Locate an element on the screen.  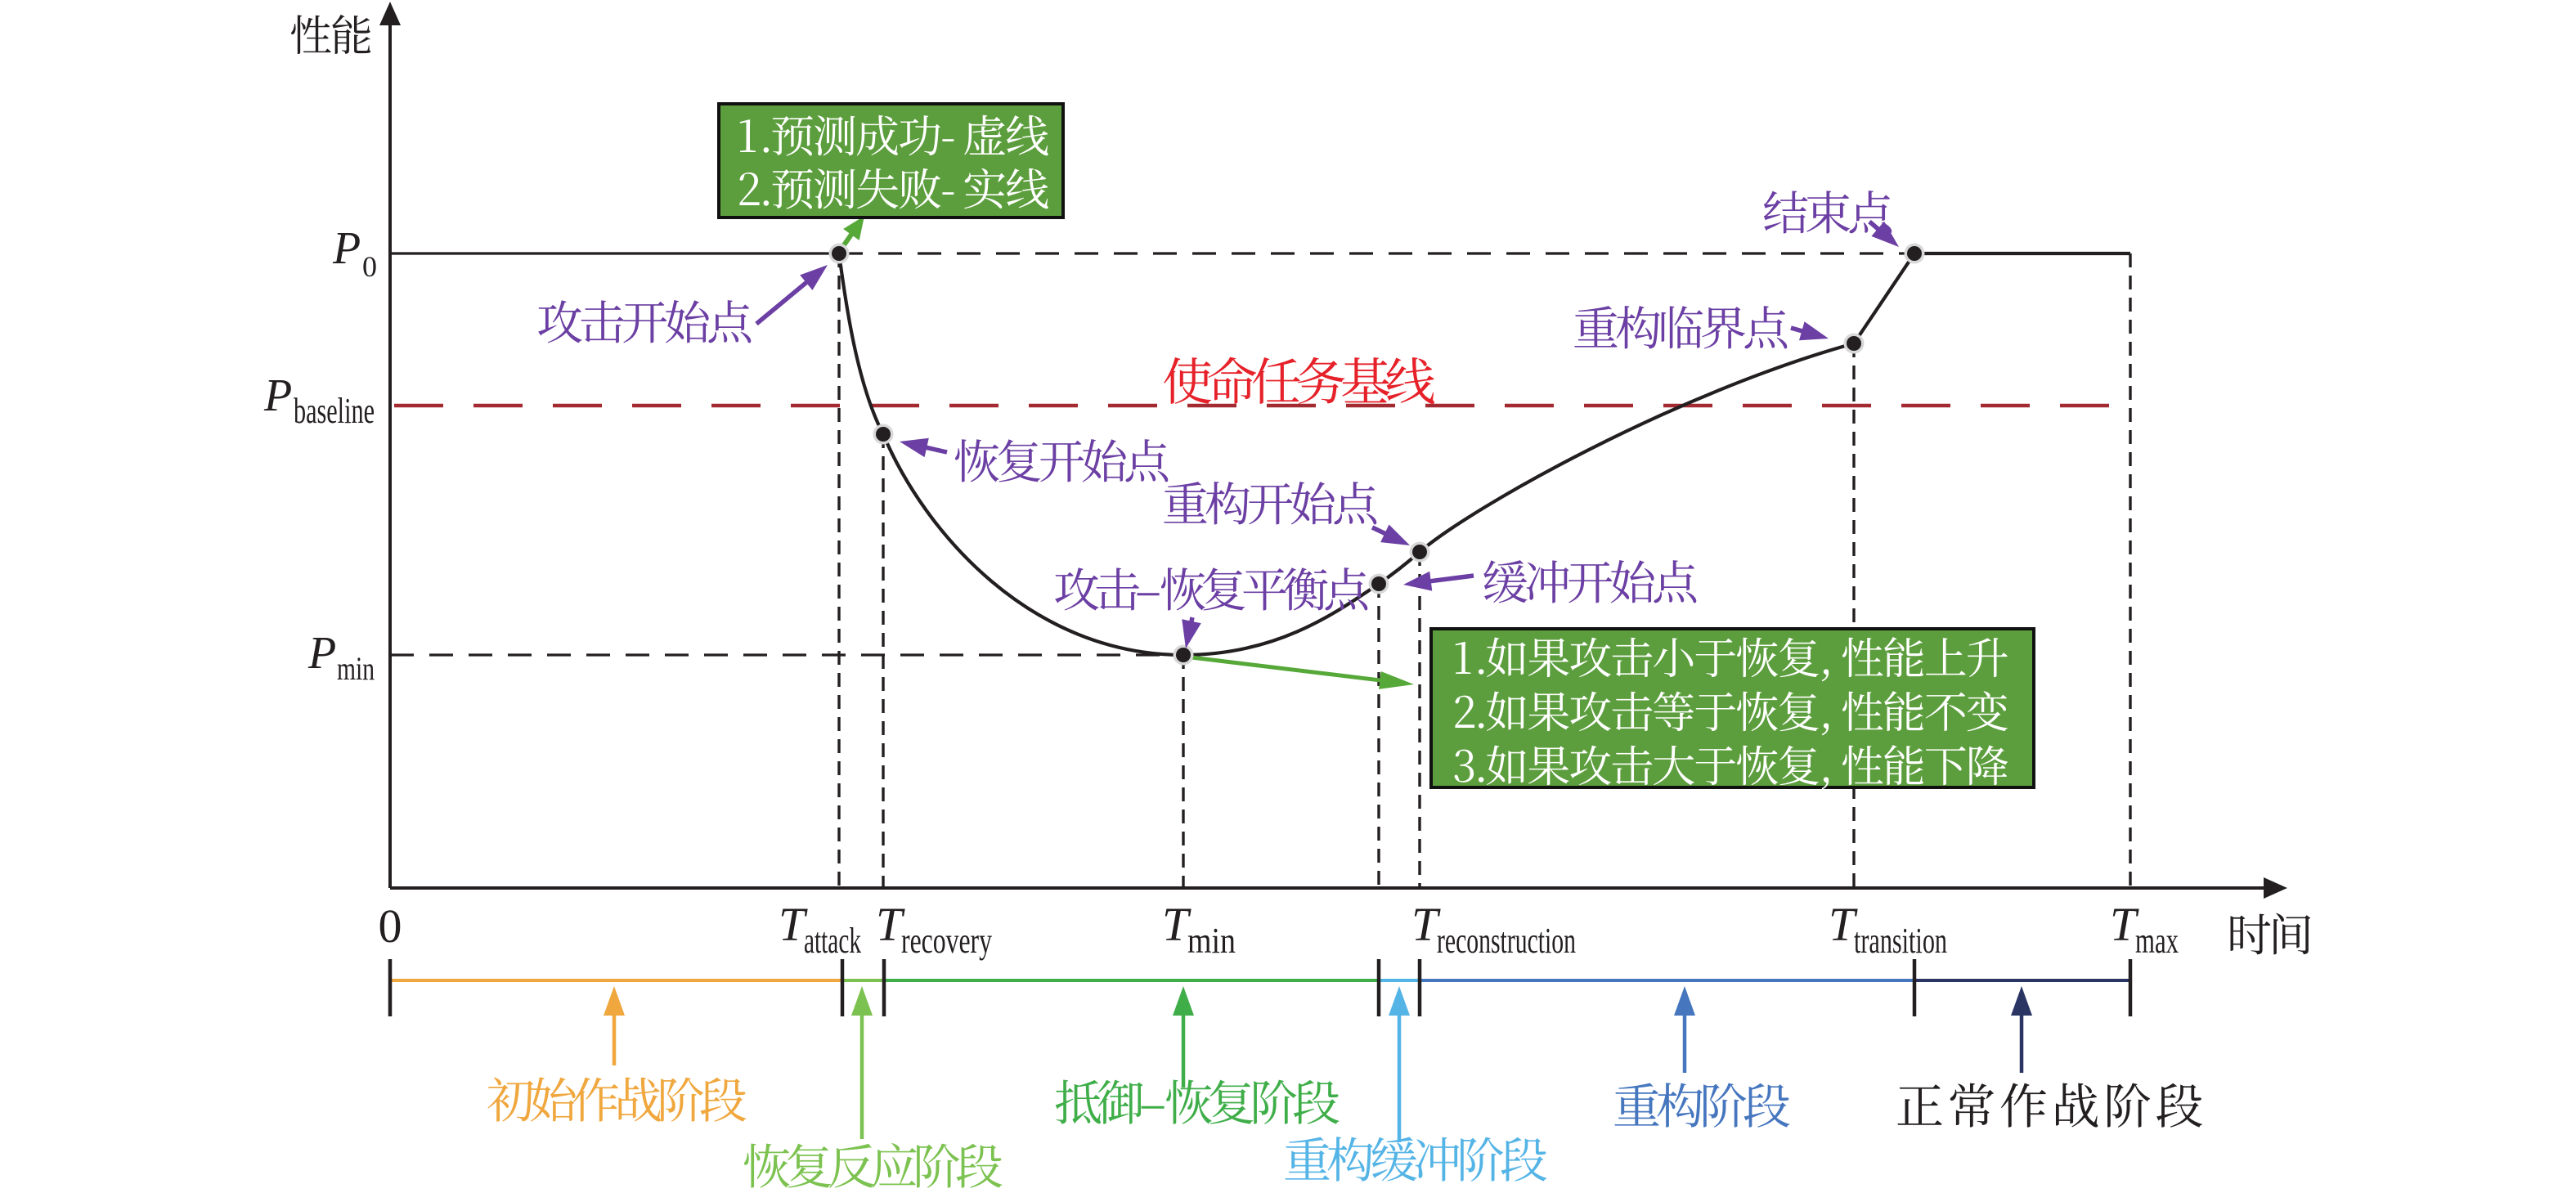
svg-text: reconstruction is located at coordinates (1506, 941).